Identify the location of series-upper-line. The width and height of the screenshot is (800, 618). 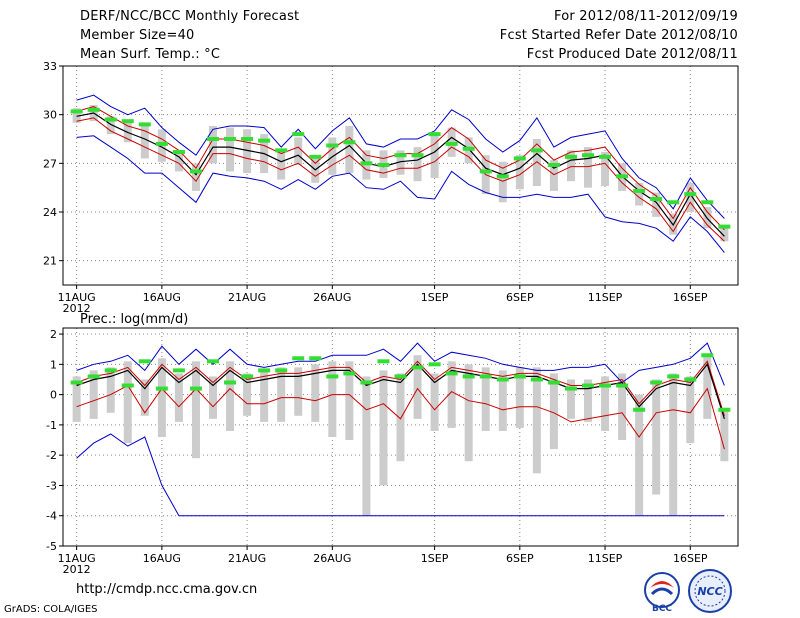
(400, 388).